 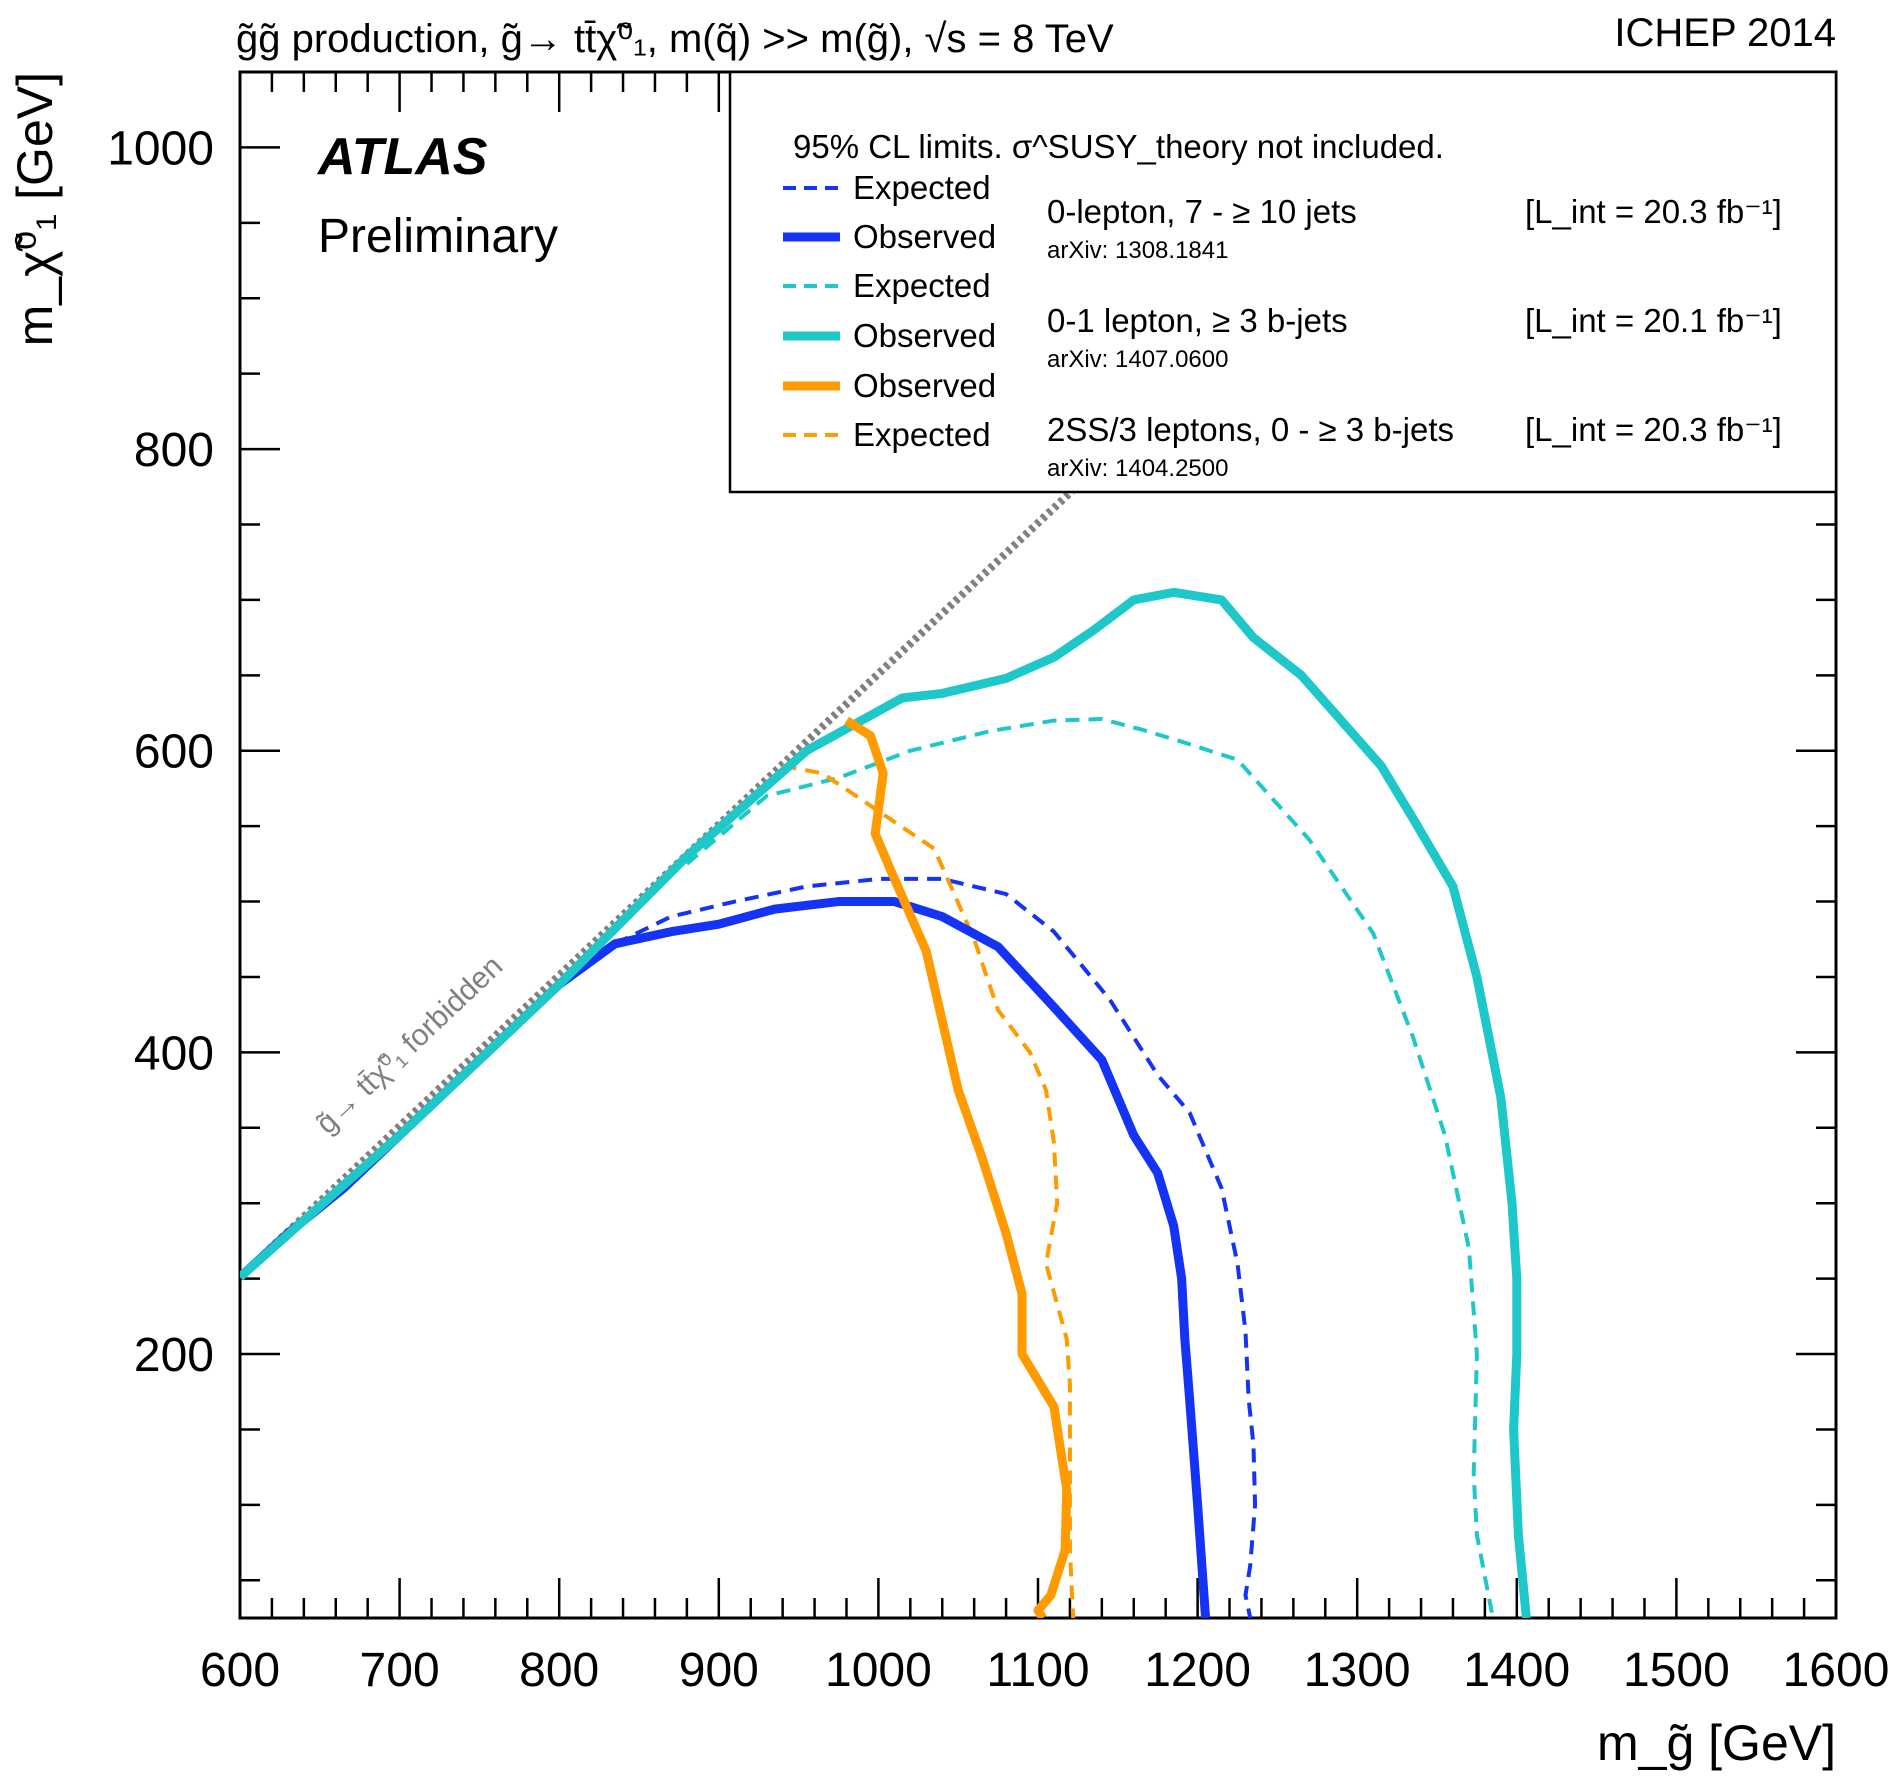 I want to click on analysis-arxiv: arXiv: 1404.2500, so click(x=1137, y=468).